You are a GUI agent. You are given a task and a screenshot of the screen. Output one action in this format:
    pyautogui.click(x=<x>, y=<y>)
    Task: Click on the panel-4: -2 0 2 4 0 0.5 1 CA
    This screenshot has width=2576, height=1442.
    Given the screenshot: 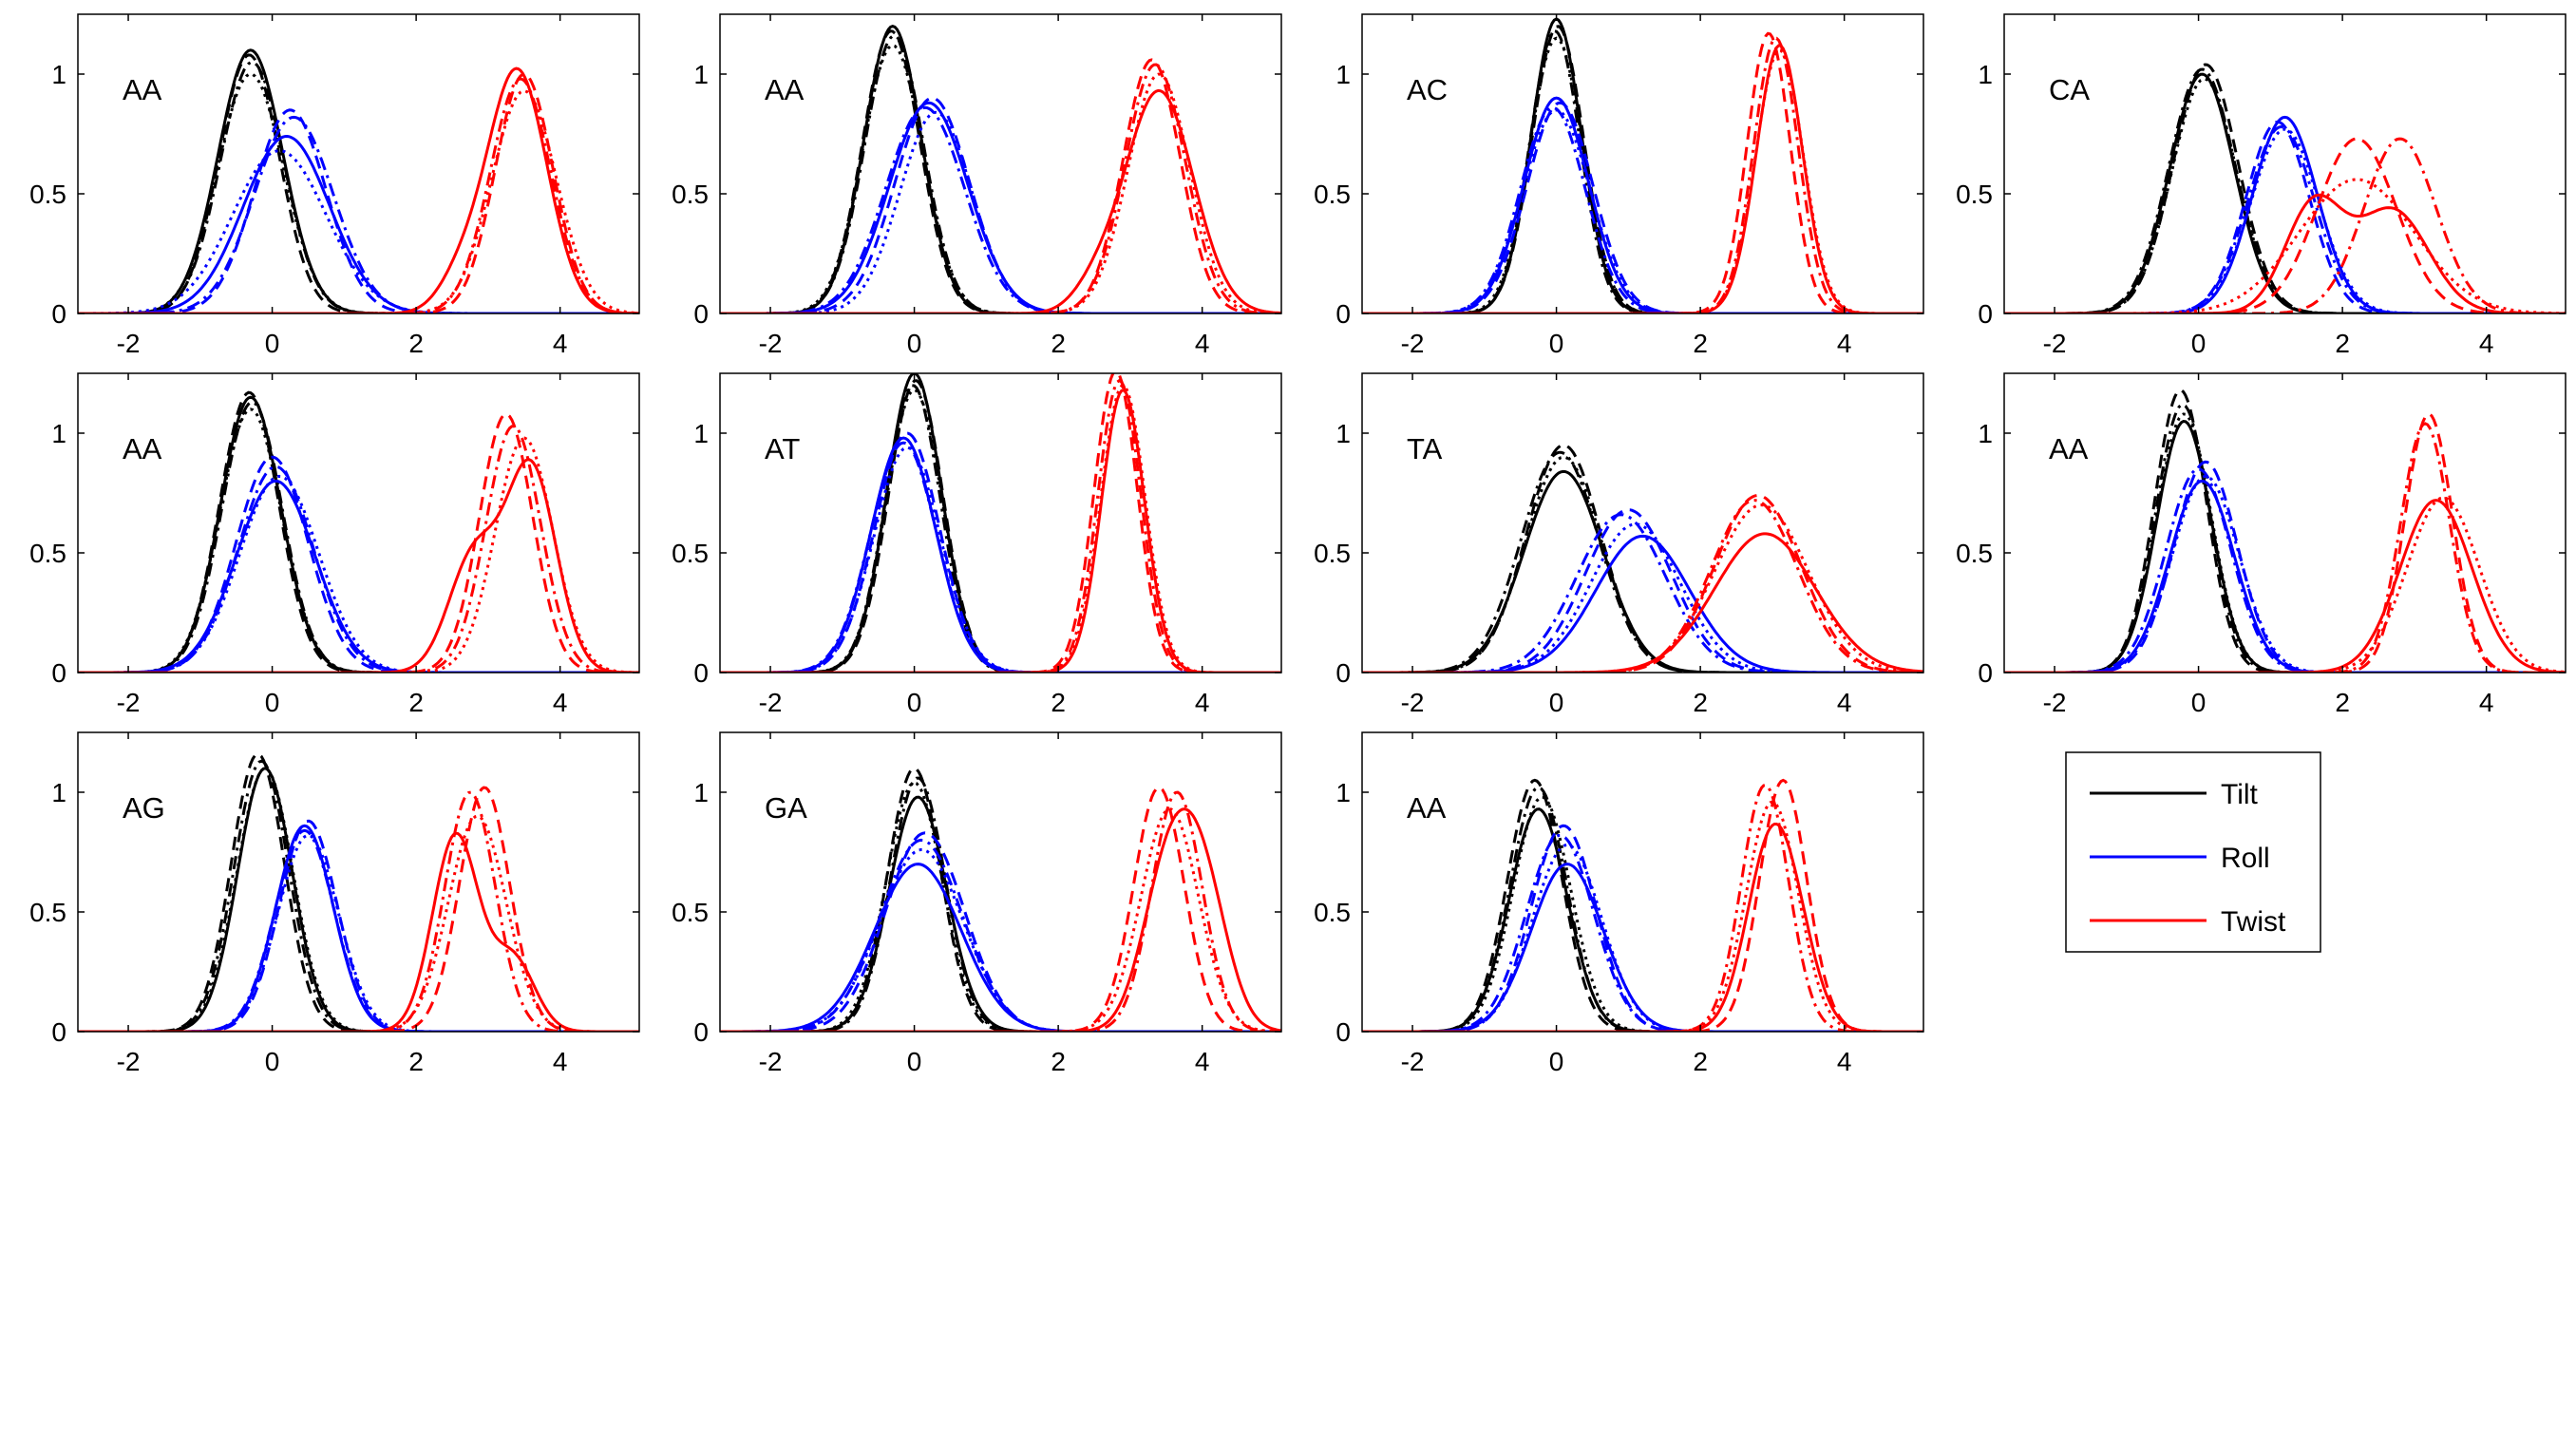 What is the action you would take?
    pyautogui.click(x=2261, y=185)
    